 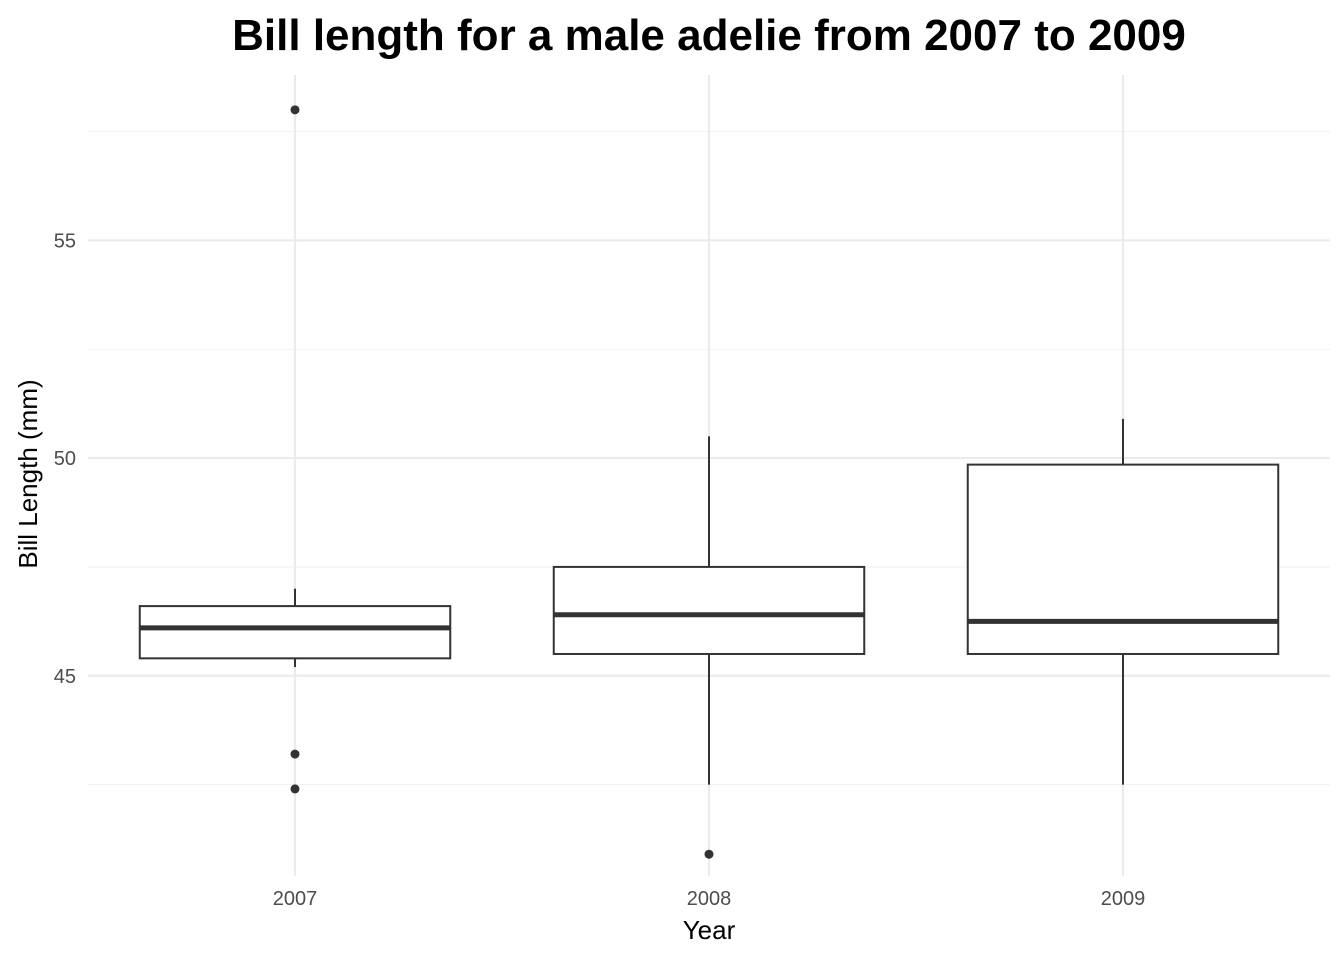 What do you see at coordinates (65, 677) in the screenshot?
I see `y-tick-label: 45` at bounding box center [65, 677].